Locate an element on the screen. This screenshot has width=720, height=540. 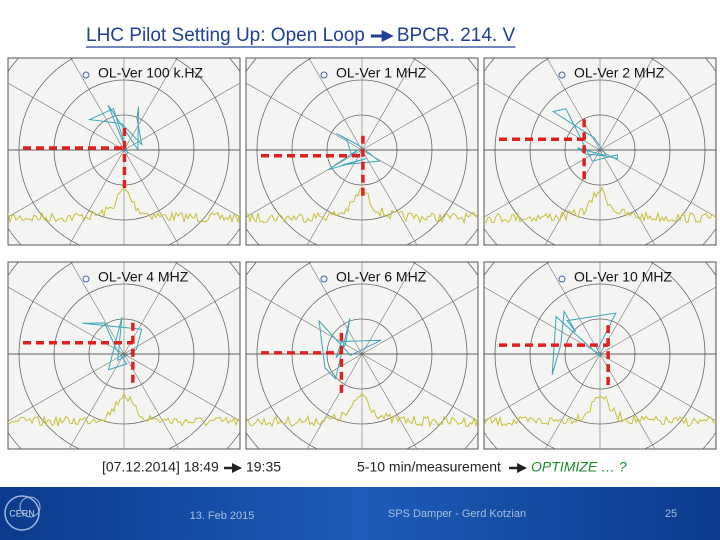
panel-label: OL-Ver 10 MHZ is located at coordinates (623, 277).